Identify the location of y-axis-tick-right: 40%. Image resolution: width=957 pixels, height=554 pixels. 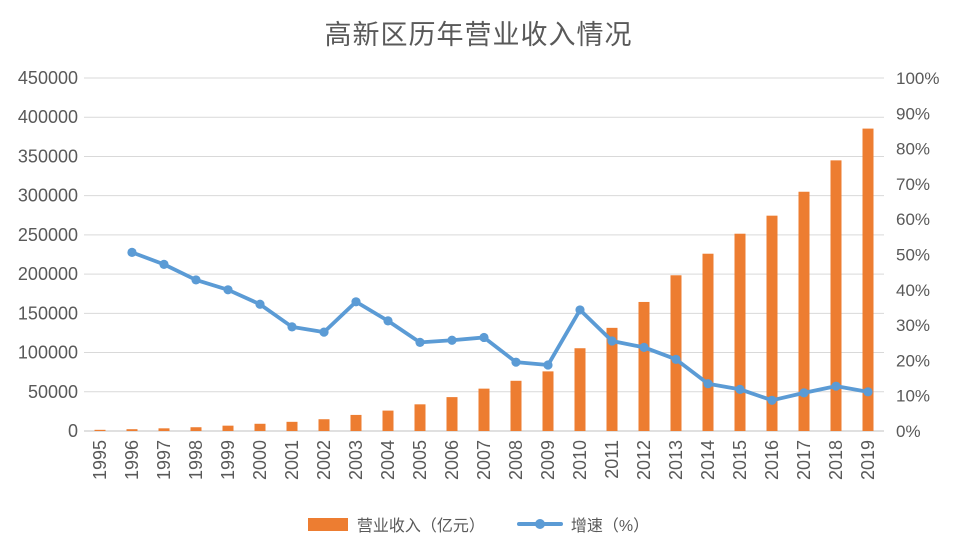
(913, 290).